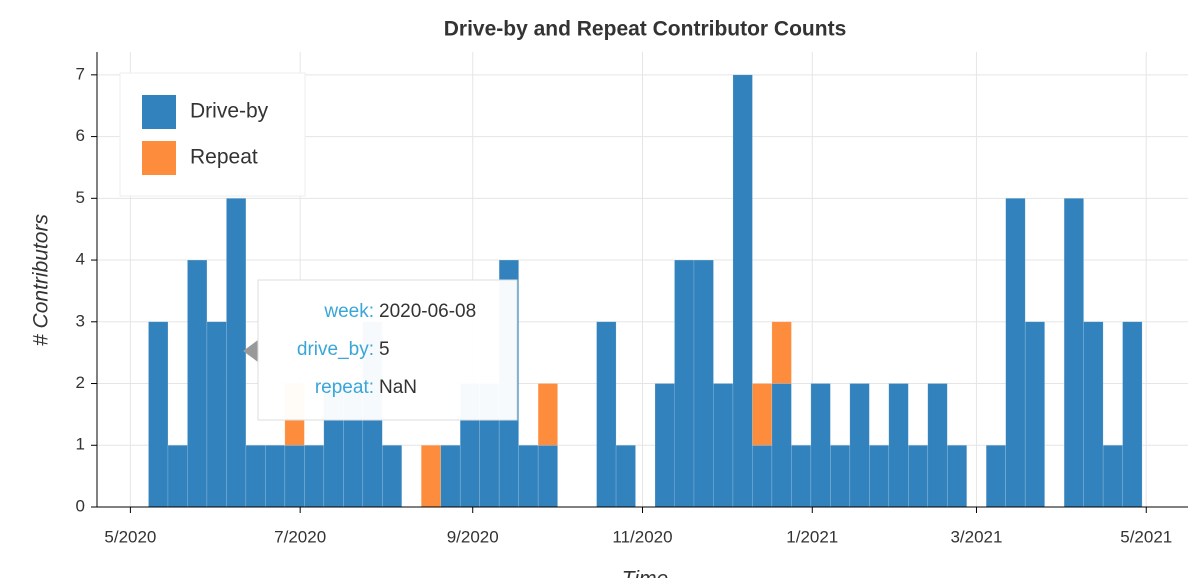  I want to click on tooltip-label: drive_by:, so click(335, 349).